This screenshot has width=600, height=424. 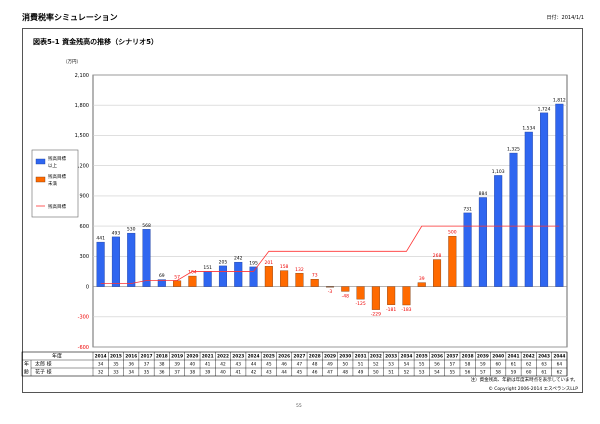 I want to click on figure-title: 図表5-1 資金残高の推移（シナリオ5）, so click(x=95, y=42).